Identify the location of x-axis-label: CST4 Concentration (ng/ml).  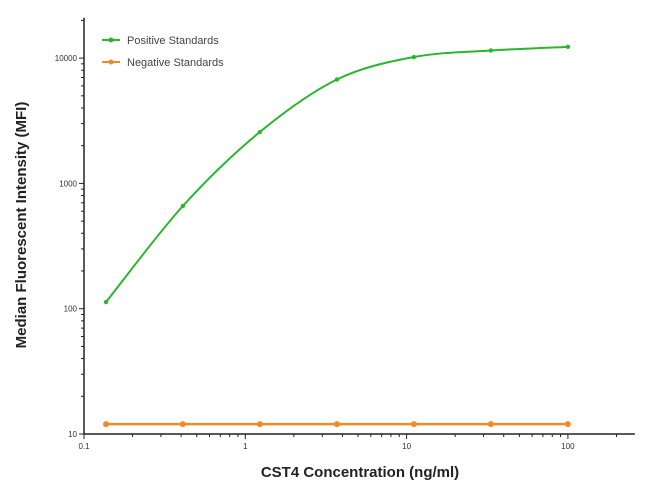
(360, 472).